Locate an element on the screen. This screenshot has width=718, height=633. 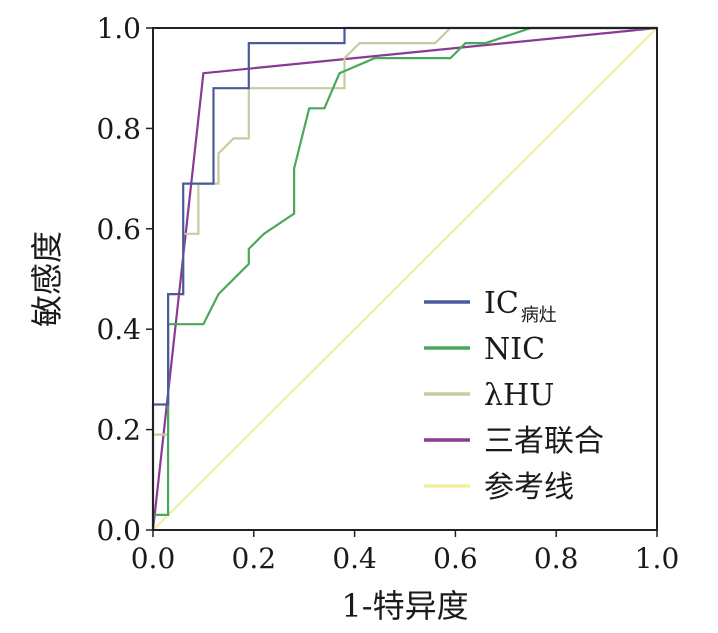
legend-label-text: IC is located at coordinates (501, 303).